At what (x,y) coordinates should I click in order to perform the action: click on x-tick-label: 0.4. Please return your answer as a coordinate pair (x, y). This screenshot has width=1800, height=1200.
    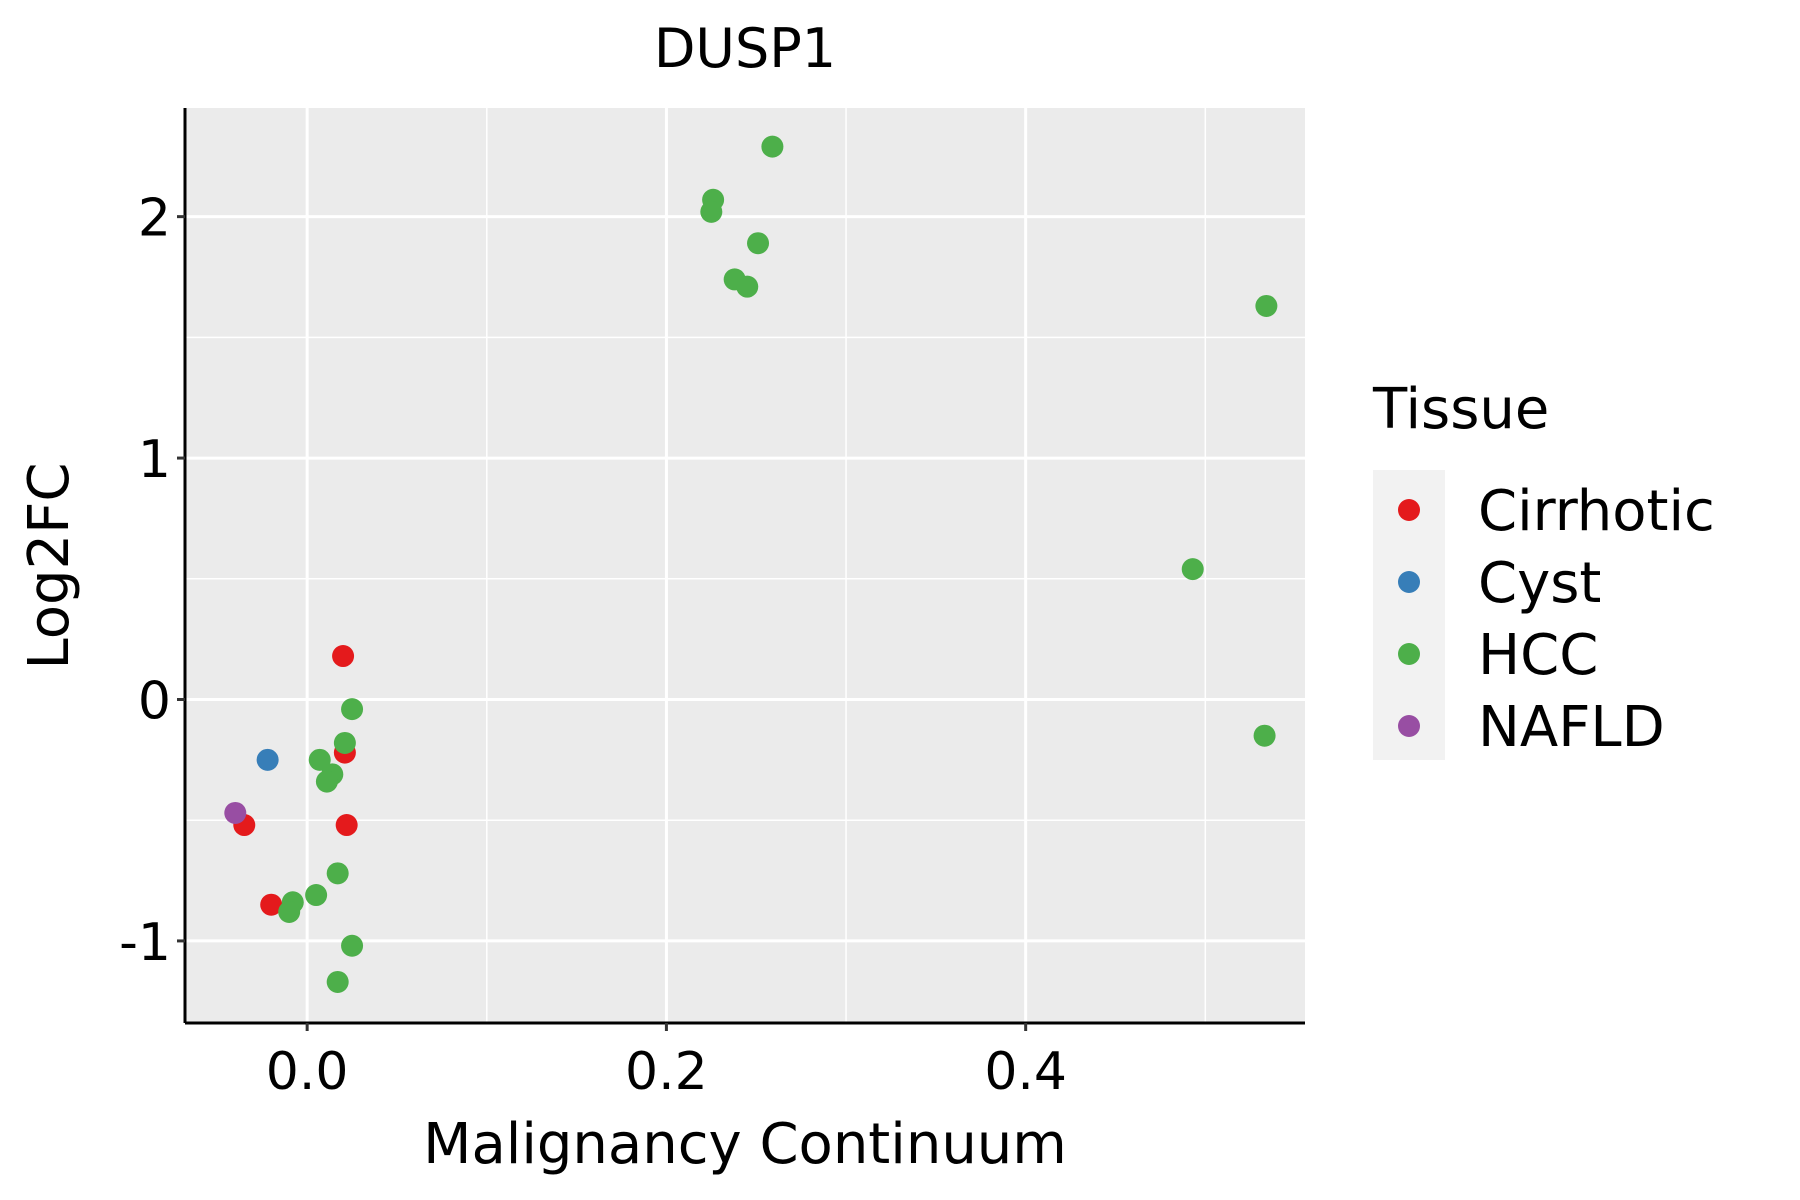
    Looking at the image, I should click on (1025, 1072).